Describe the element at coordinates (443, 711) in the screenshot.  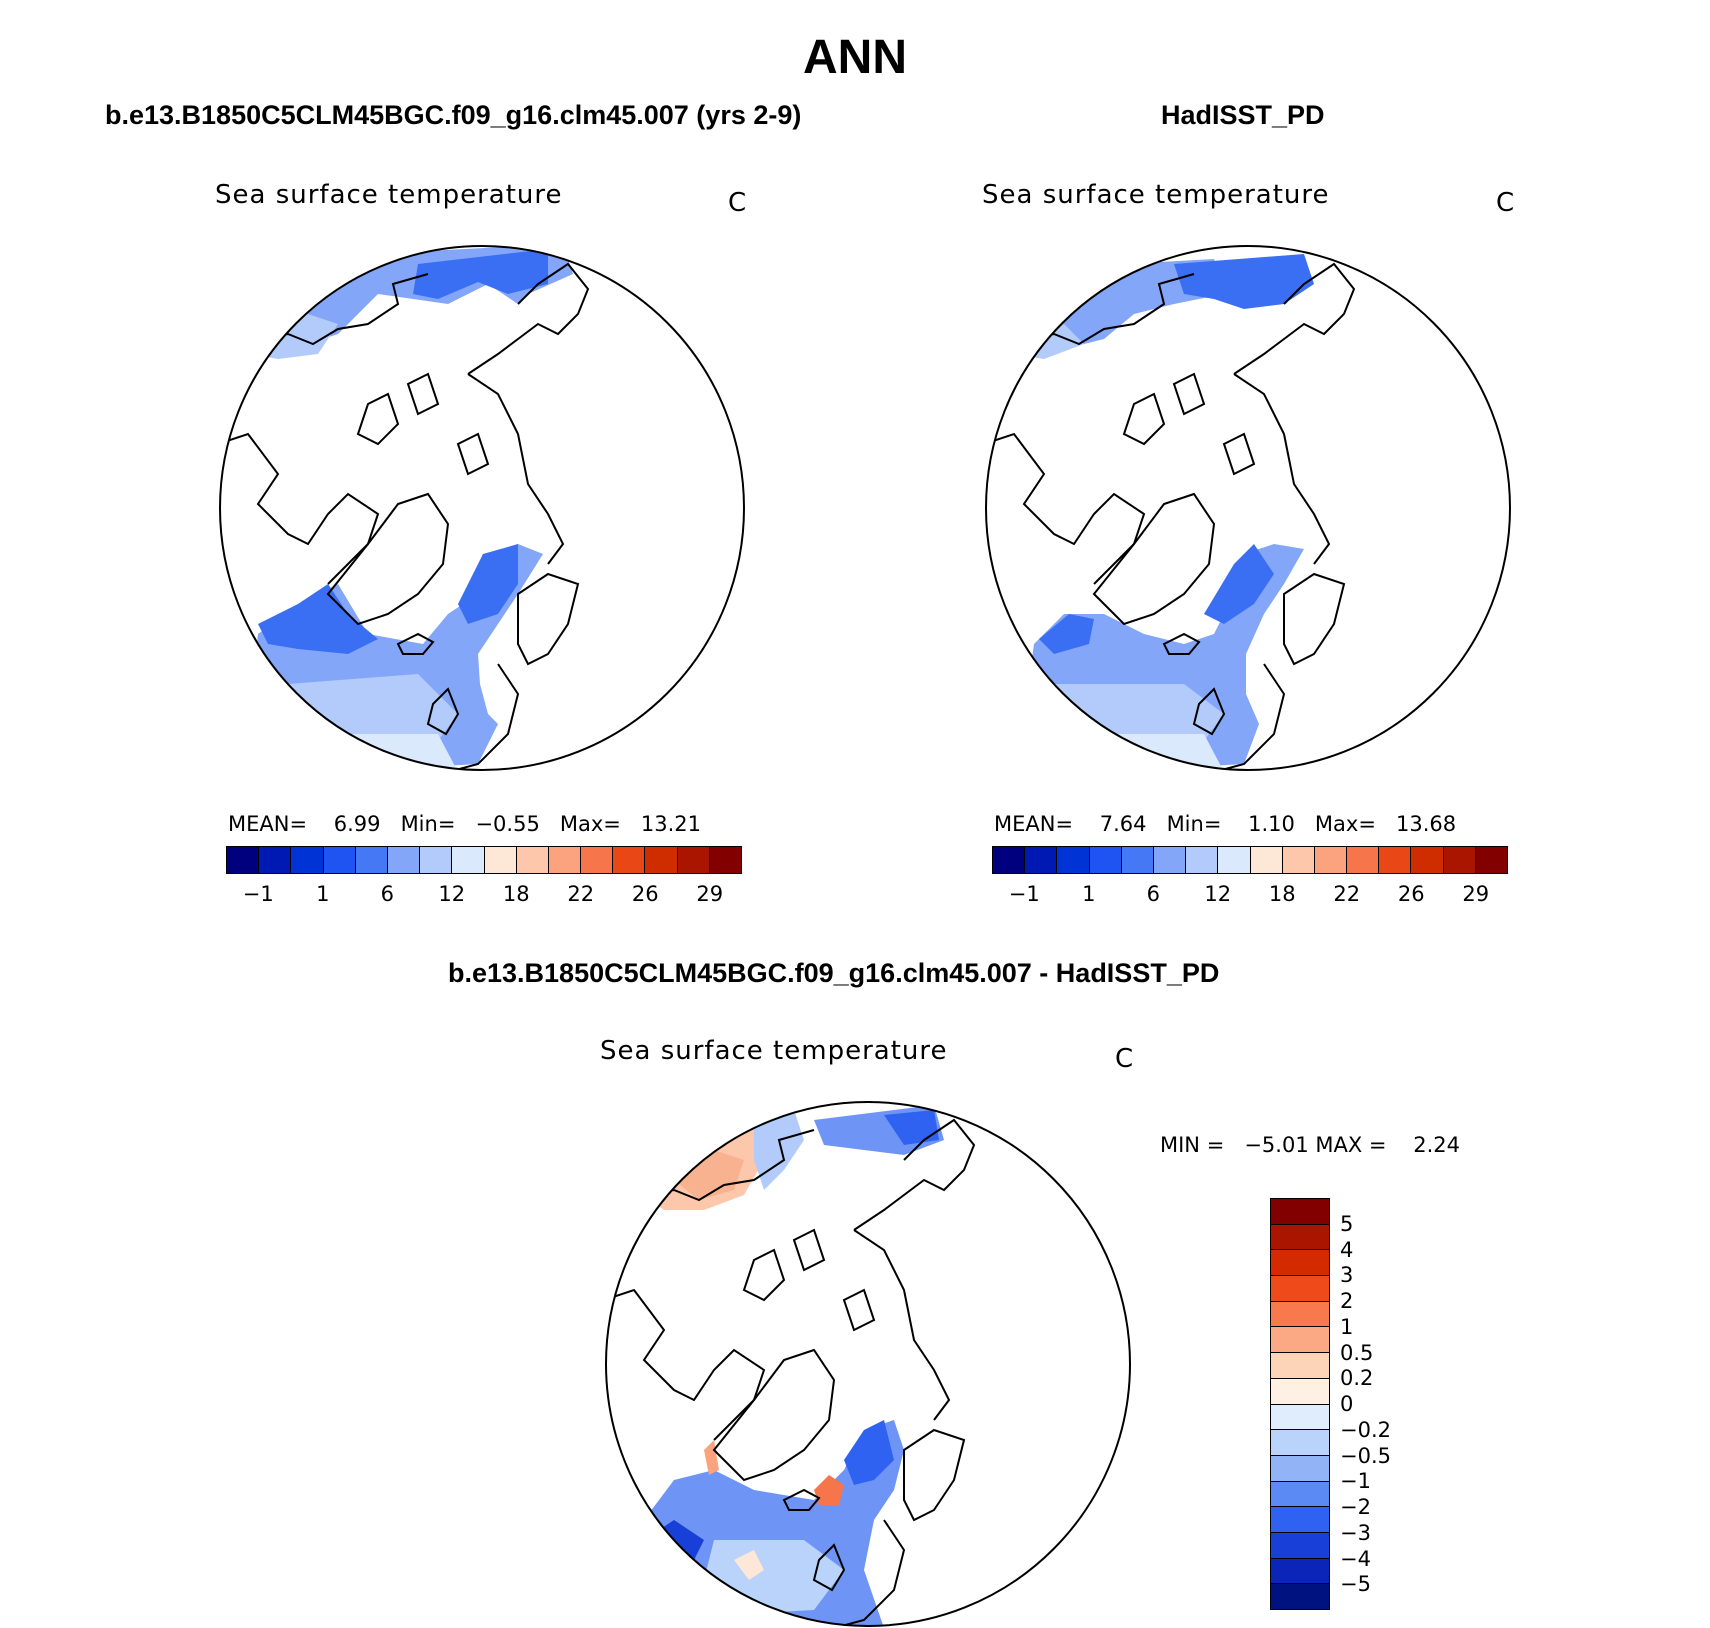
I see `panel1-coast-uk` at that location.